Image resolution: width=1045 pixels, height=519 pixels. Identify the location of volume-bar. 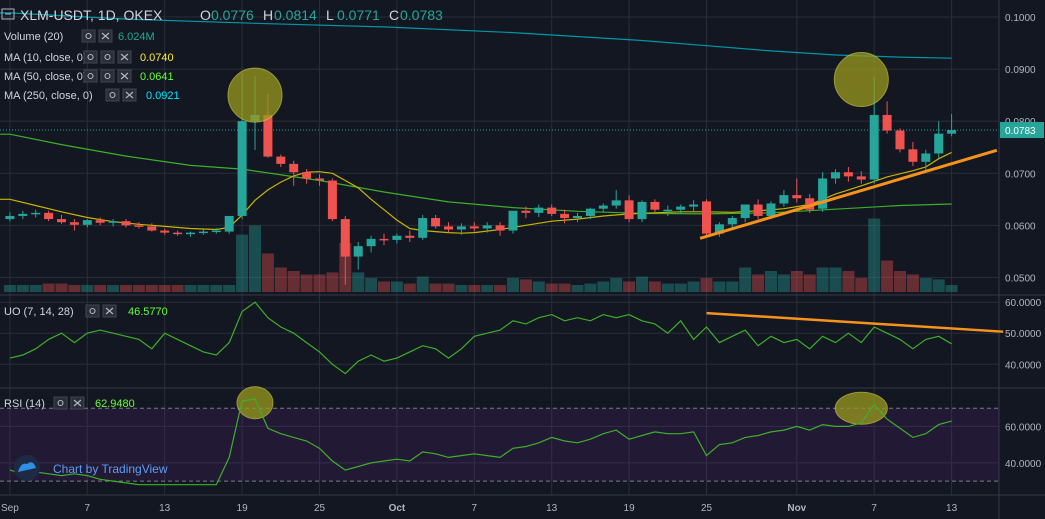
(74, 288).